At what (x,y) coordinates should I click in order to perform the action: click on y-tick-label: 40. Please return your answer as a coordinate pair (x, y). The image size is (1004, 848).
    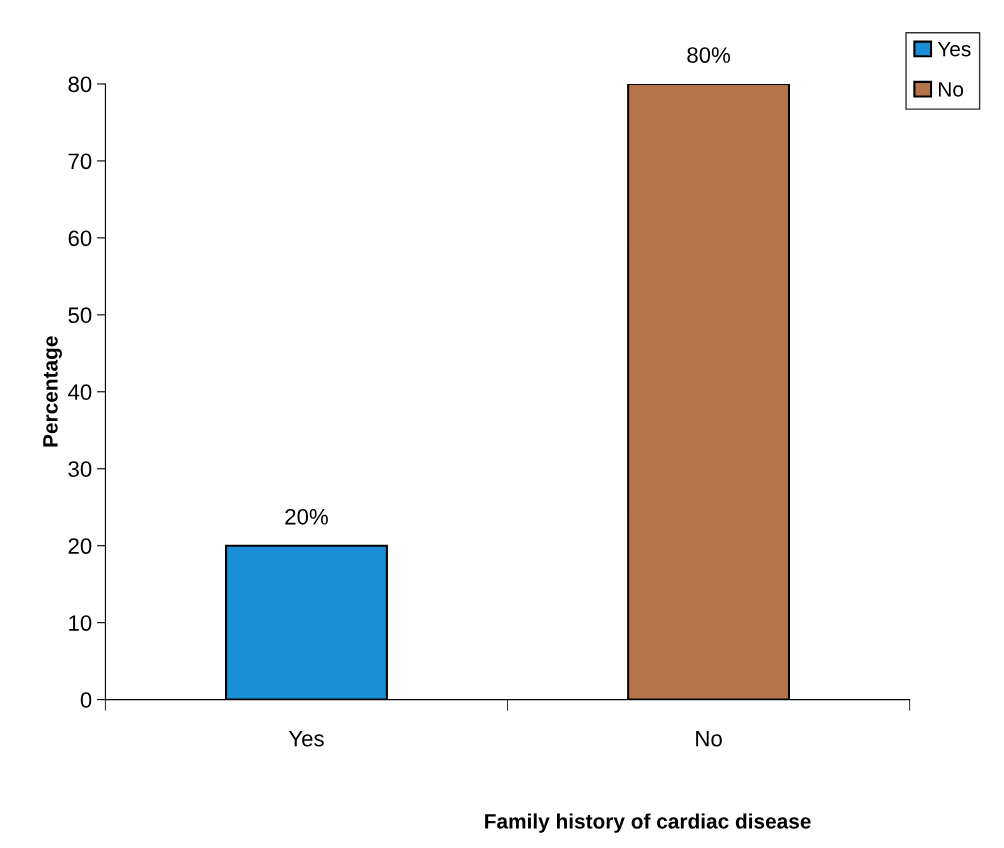
    Looking at the image, I should click on (80, 392).